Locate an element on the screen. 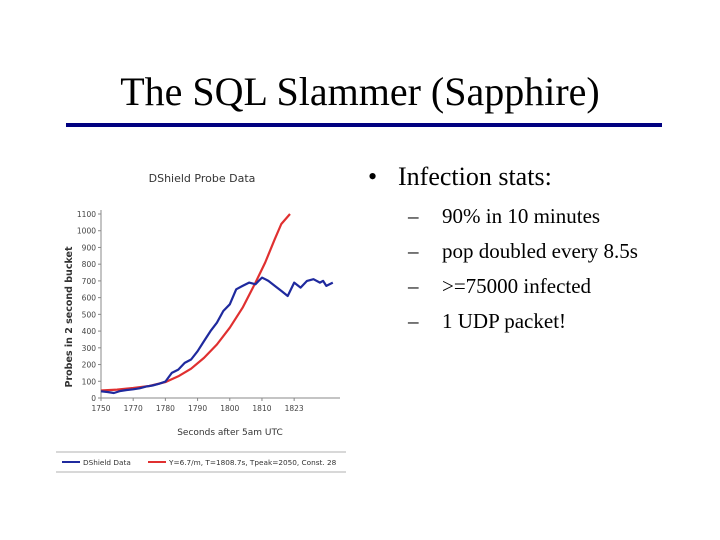  series-line-fit is located at coordinates (195, 302).